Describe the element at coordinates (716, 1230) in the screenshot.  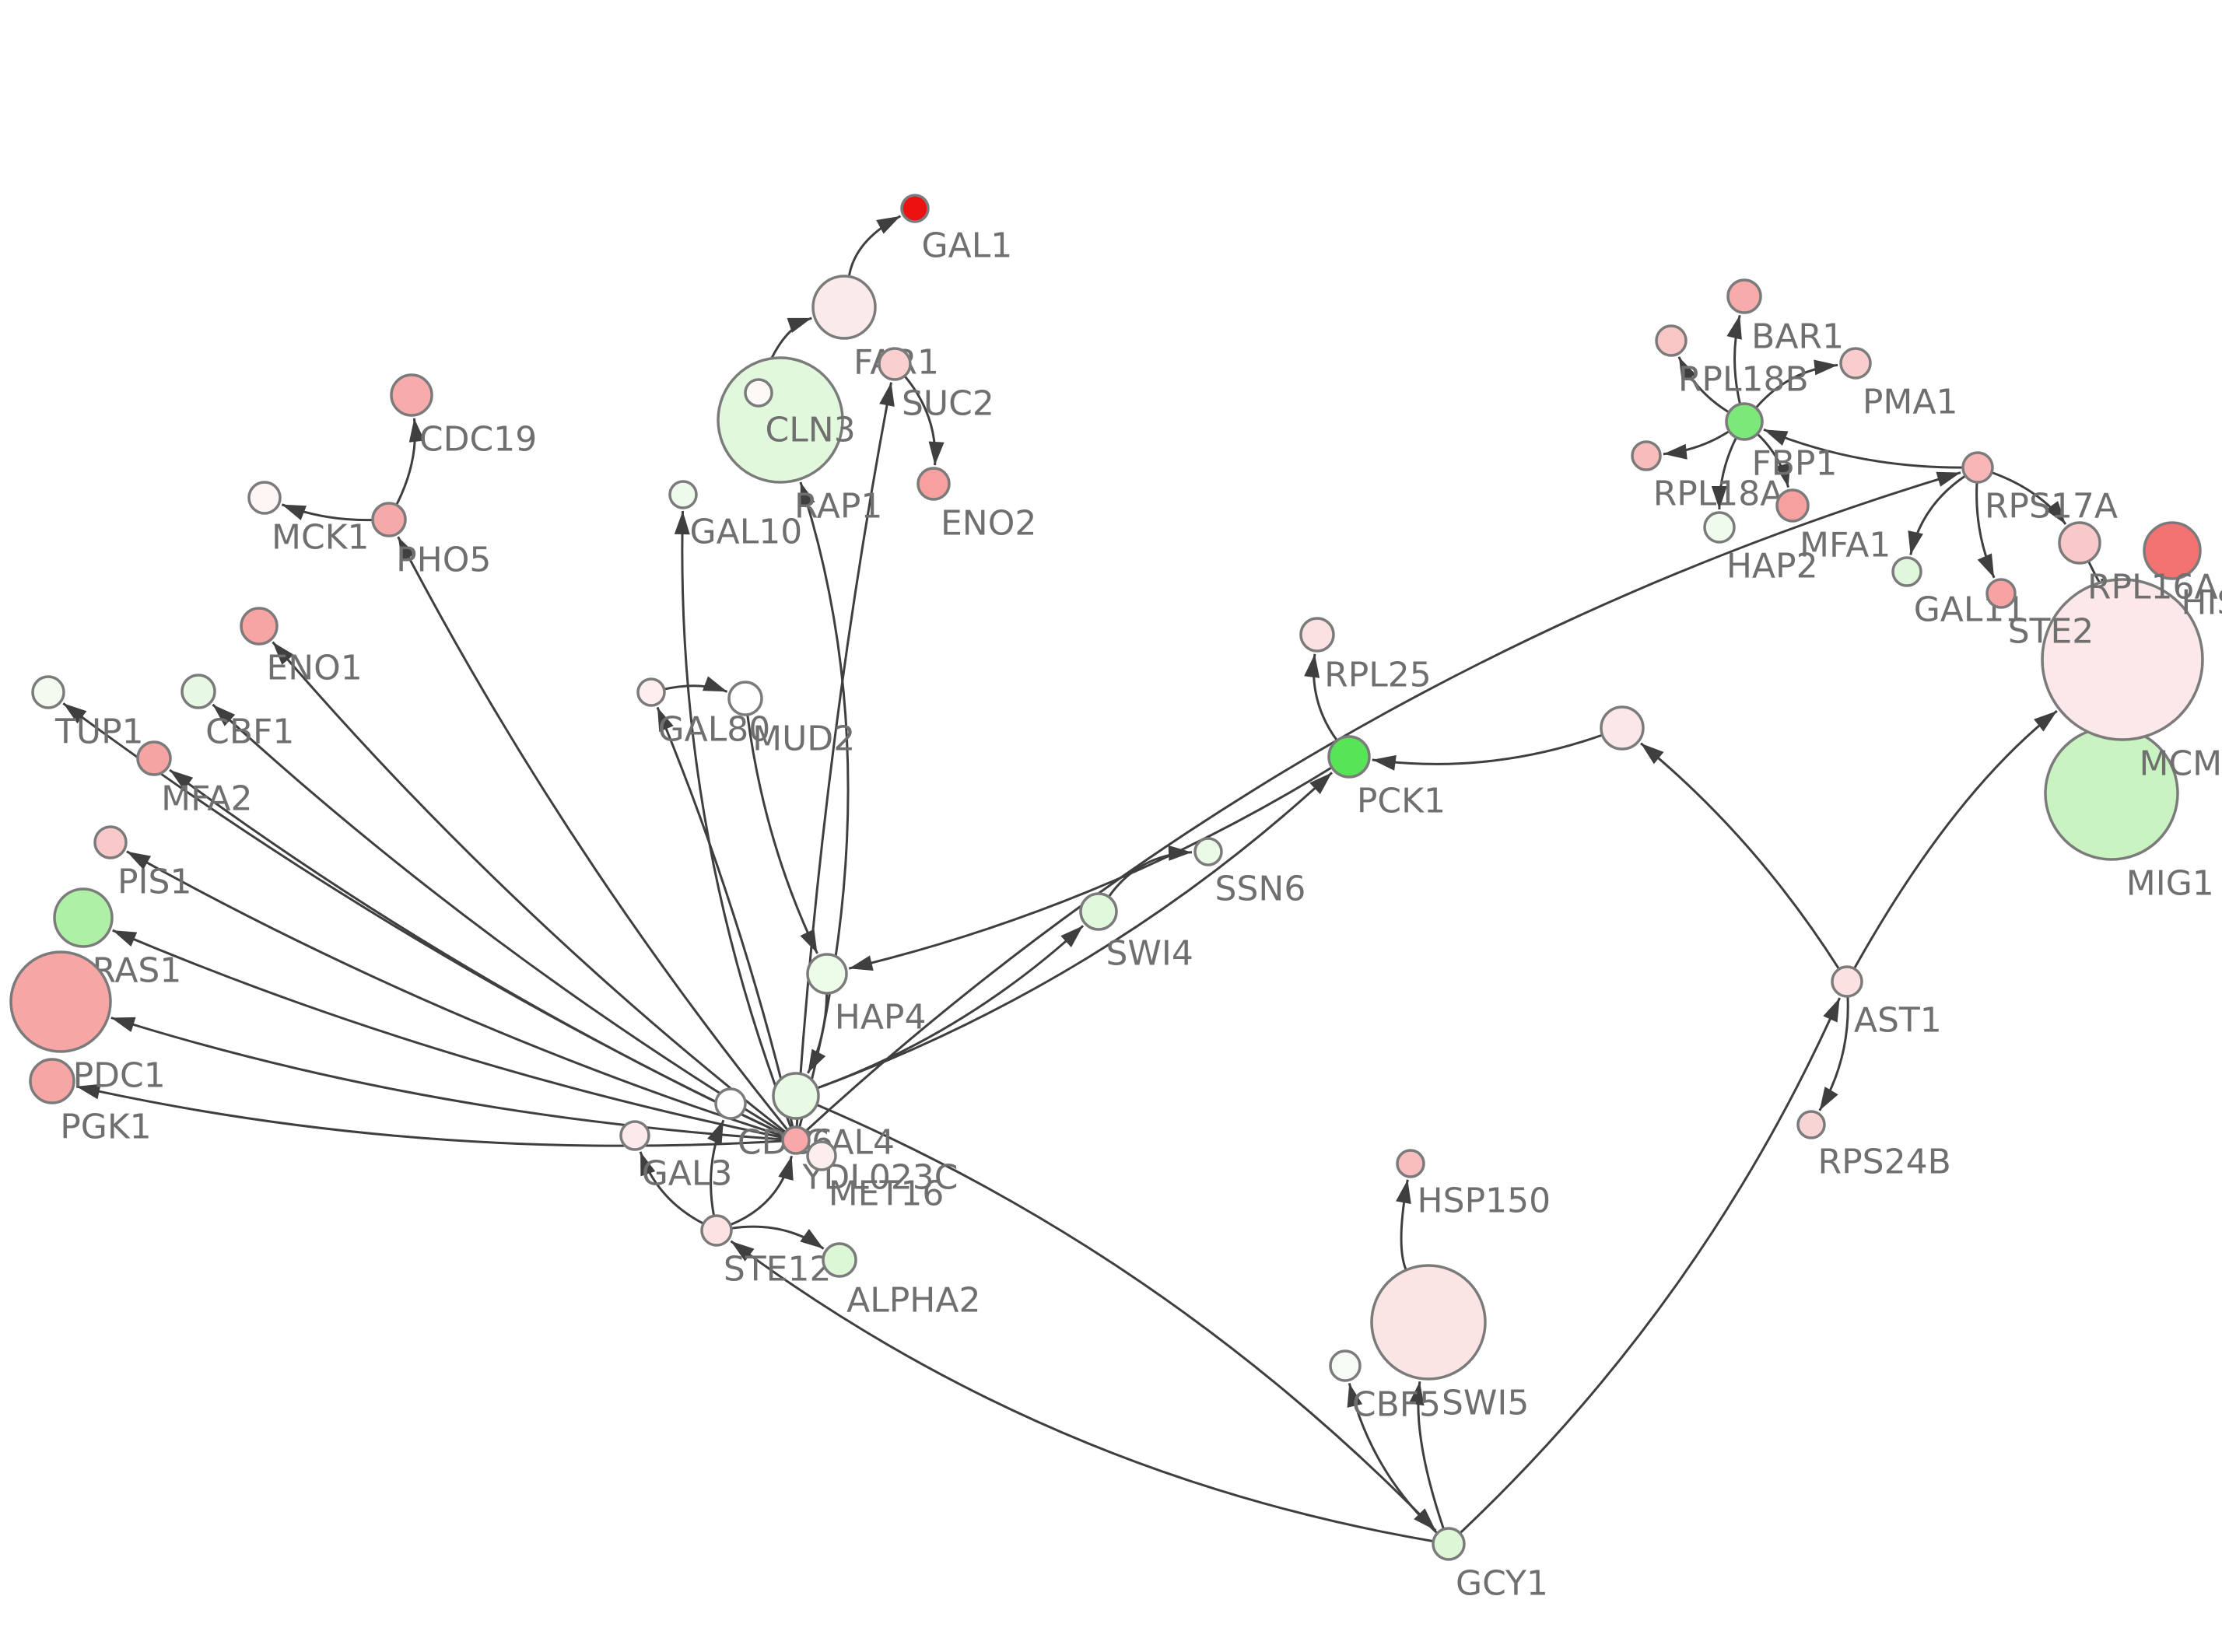
I see `node-STE12` at that location.